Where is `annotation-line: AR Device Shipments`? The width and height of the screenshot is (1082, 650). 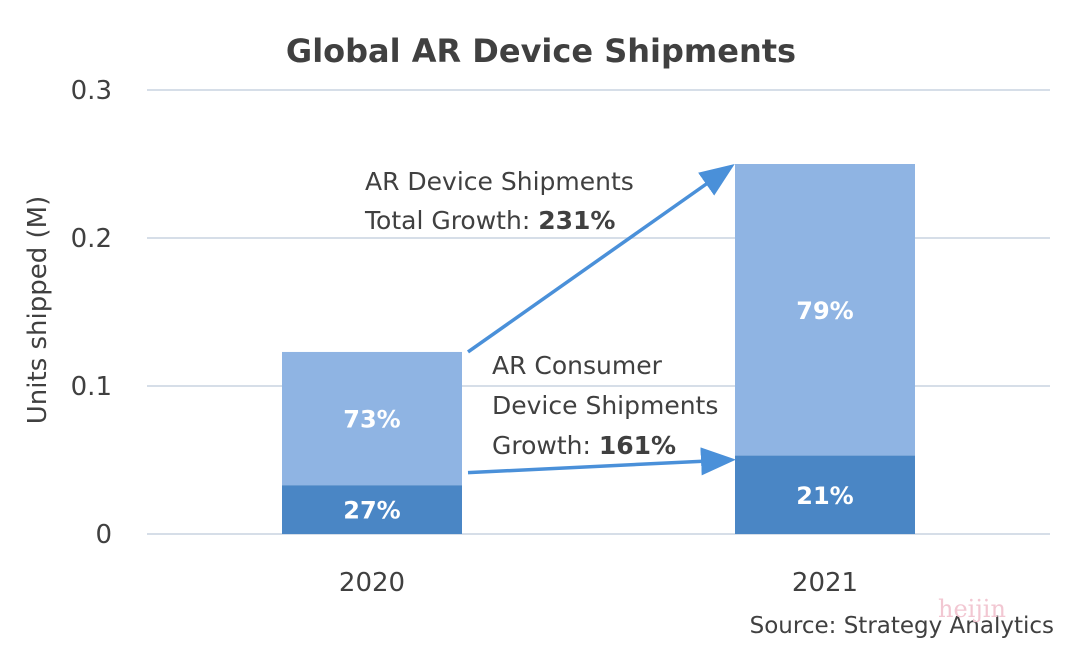
annotation-line: AR Device Shipments is located at coordinates (499, 181).